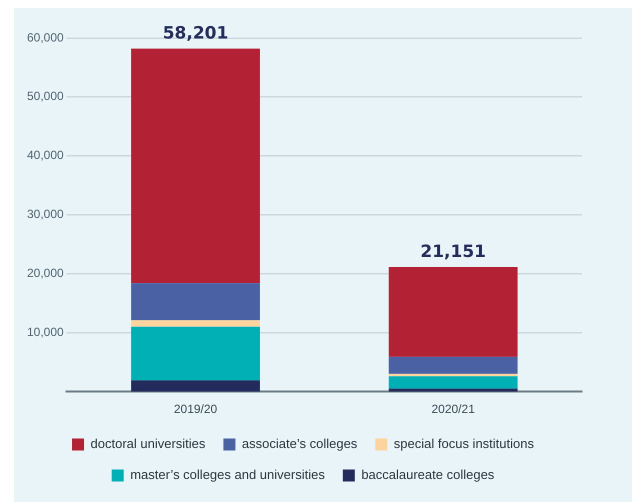 The height and width of the screenshot is (502, 632). Describe the element at coordinates (45, 37) in the screenshot. I see `y-tick-label: 60,000` at that location.